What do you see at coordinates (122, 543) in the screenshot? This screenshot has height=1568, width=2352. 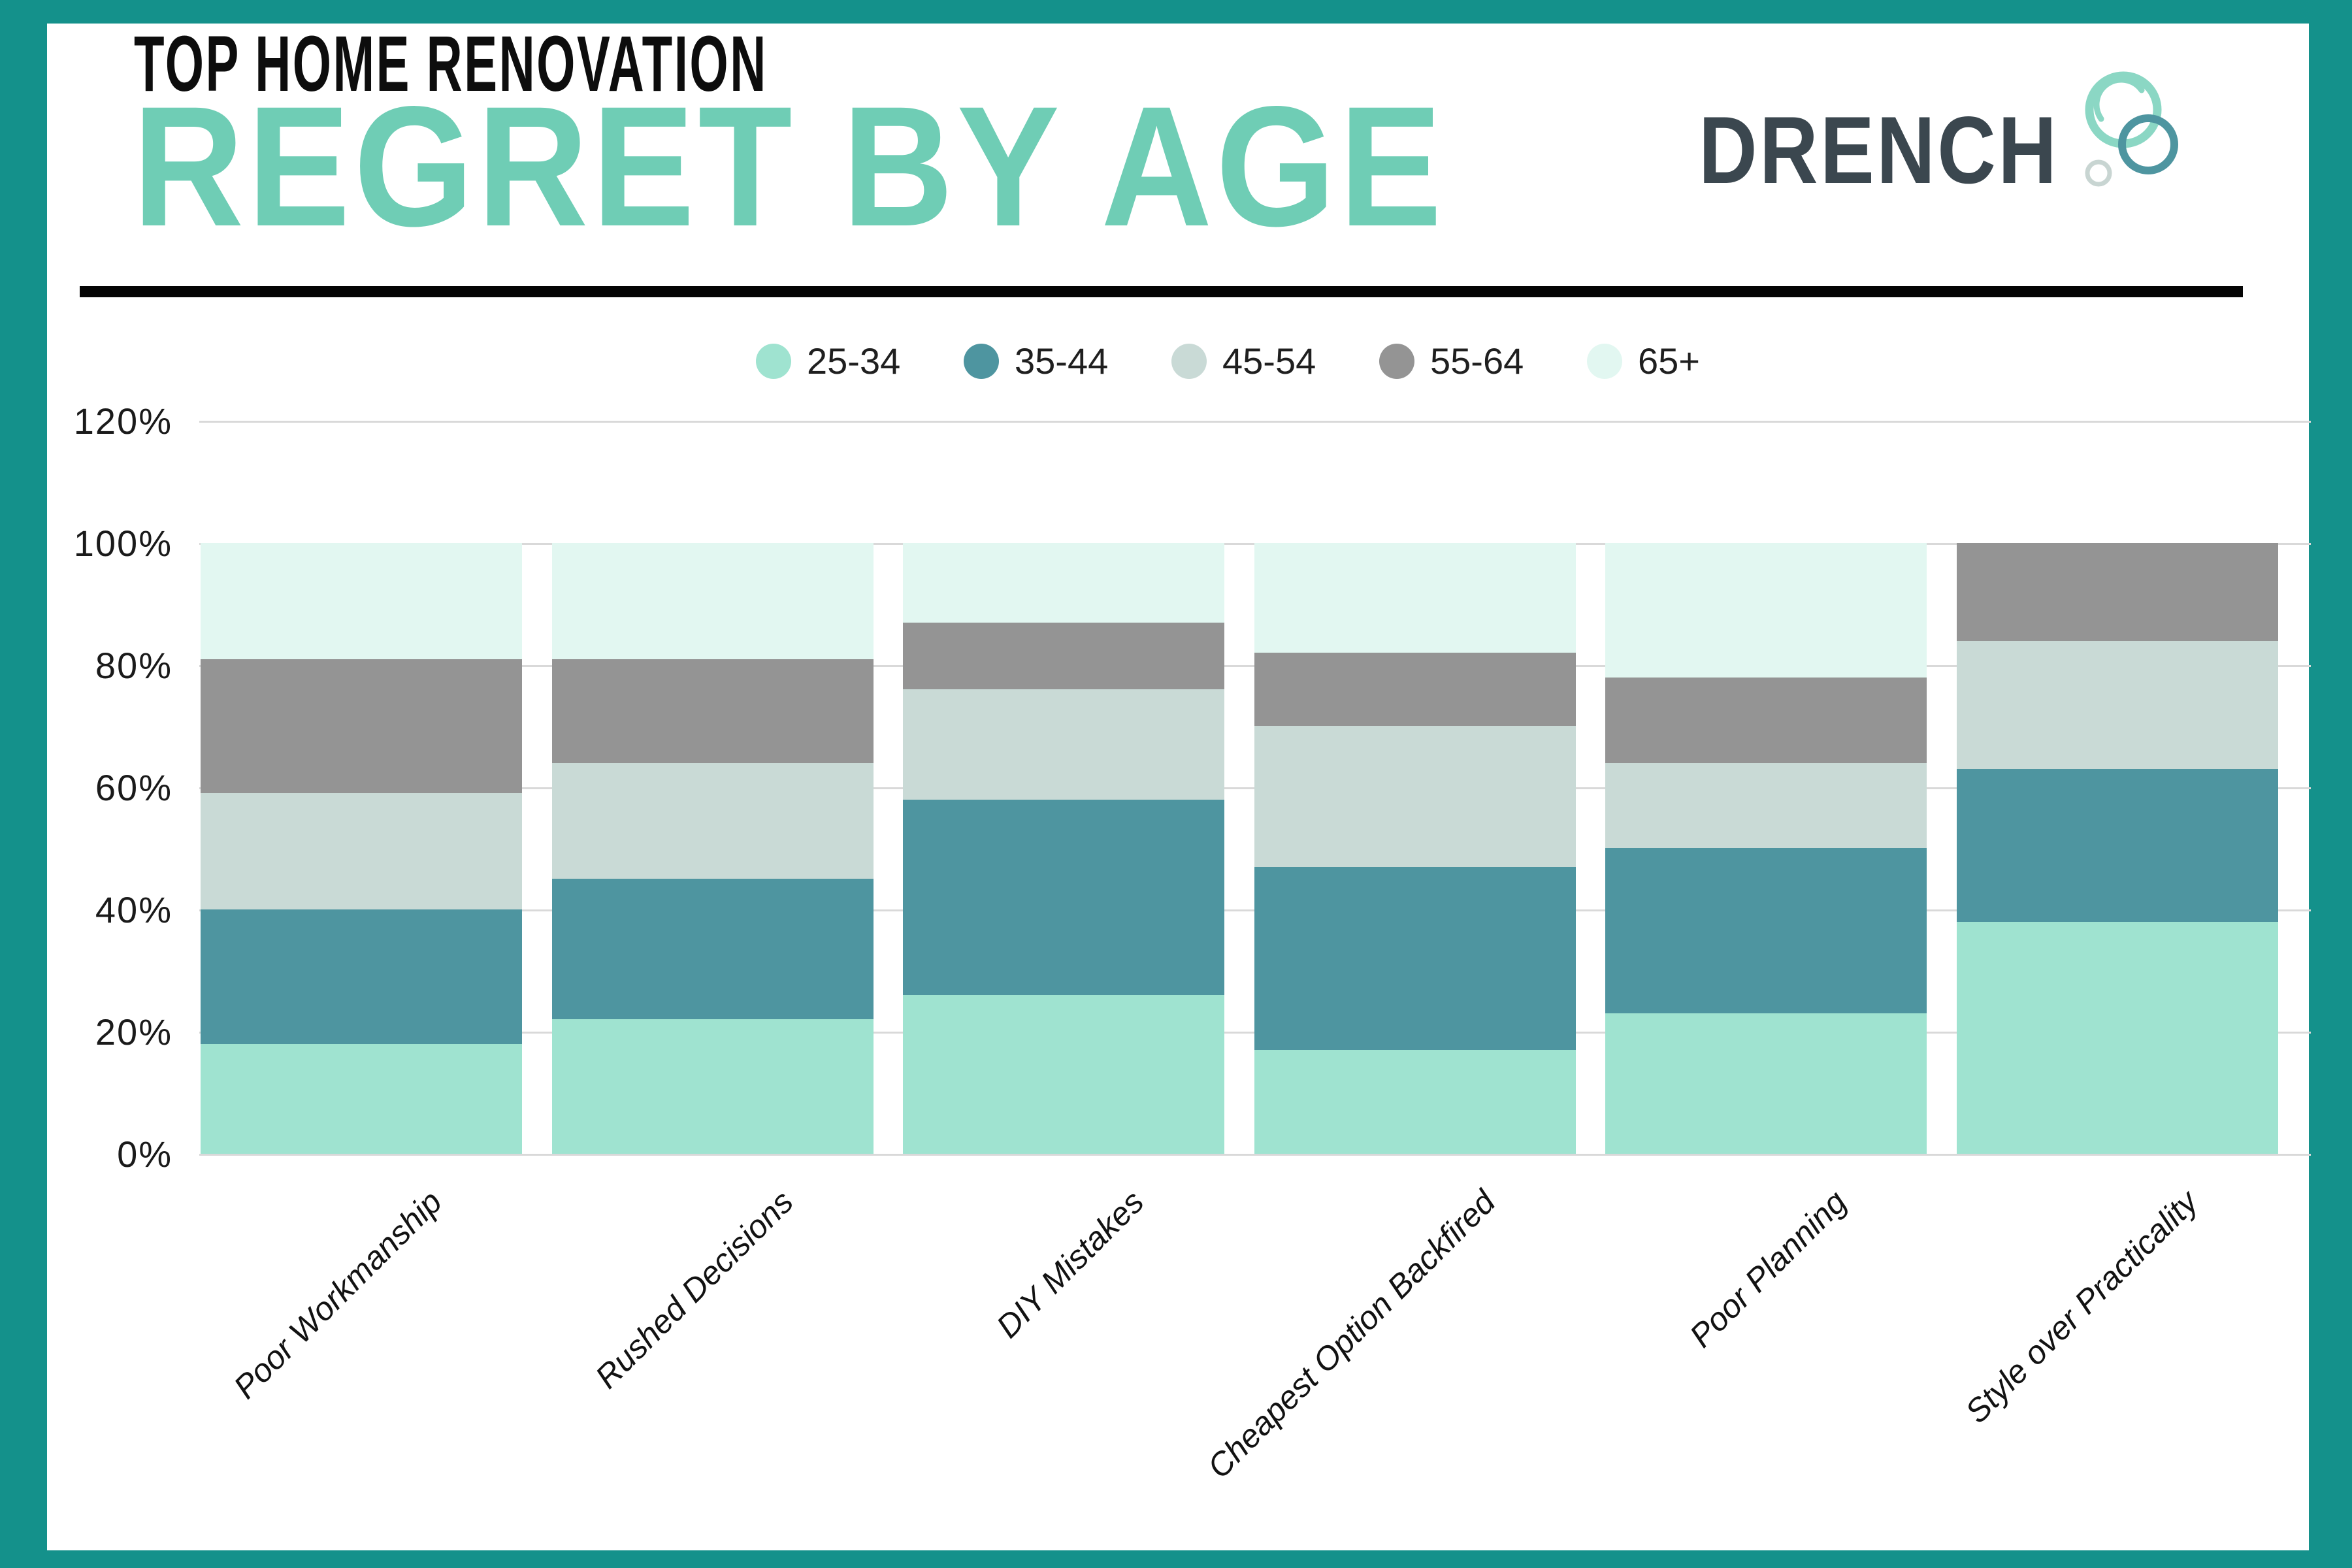 I see `y-axis-tick-label: 100%` at bounding box center [122, 543].